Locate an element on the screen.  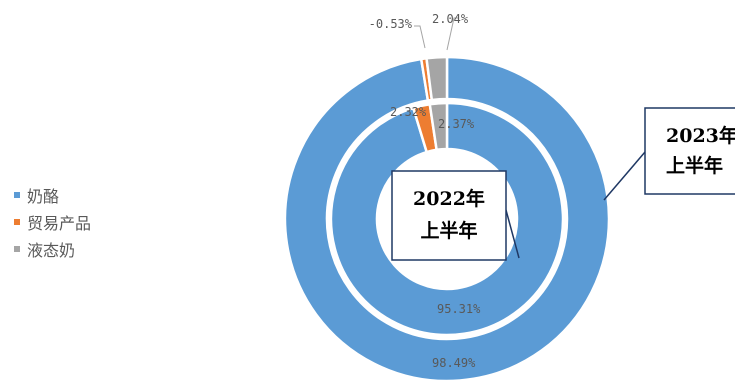
legend: 奶酪 贸易产品 液态奶 is located at coordinates (52, 221).